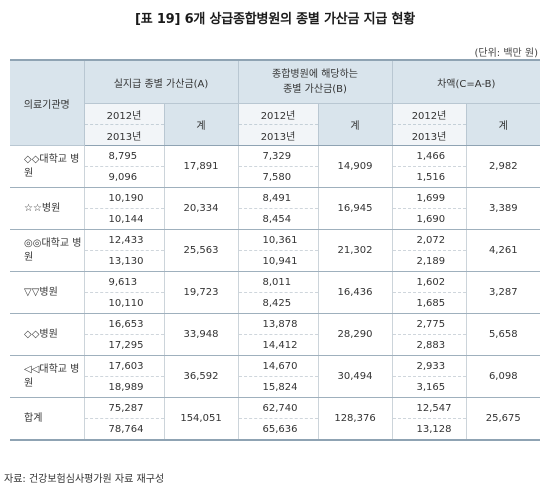 The image size is (550, 488). Describe the element at coordinates (278, 282) in the screenshot. I see `value-b-2012: 8,011` at that location.